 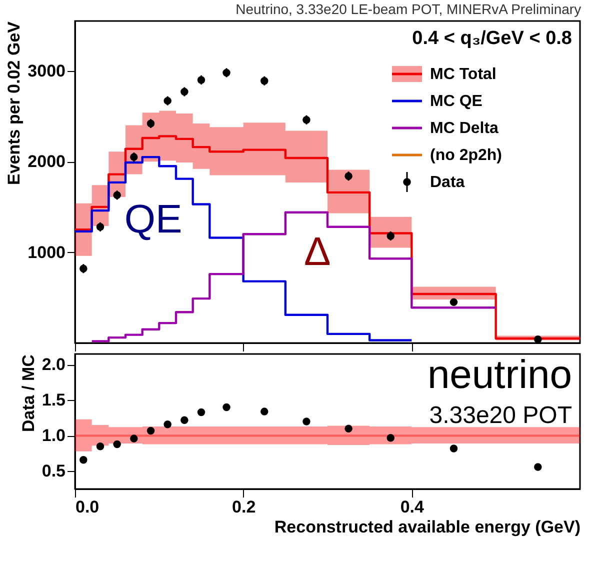 What do you see at coordinates (244, 507) in the screenshot?
I see `x-tick-label: 0.2` at bounding box center [244, 507].